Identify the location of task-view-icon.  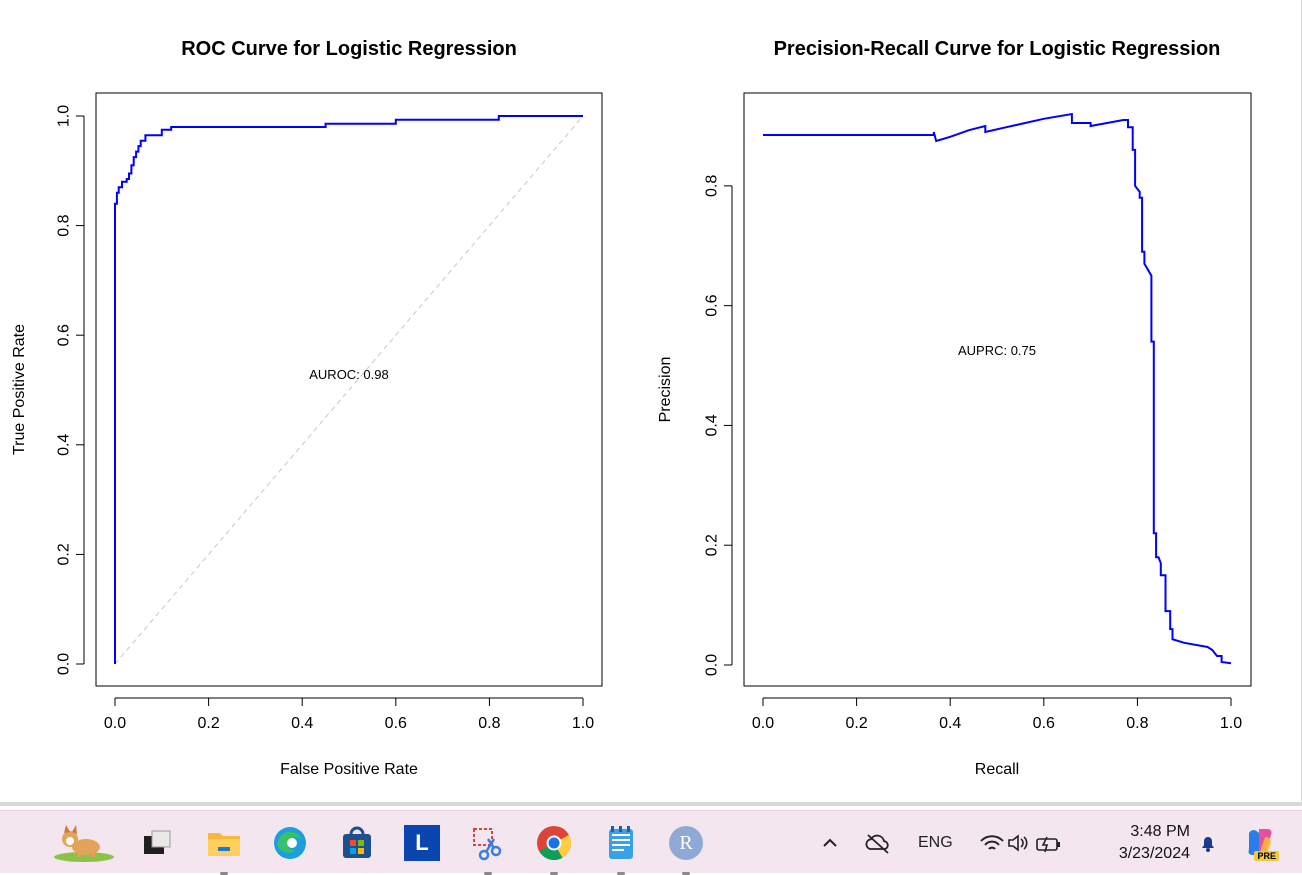
(157, 843).